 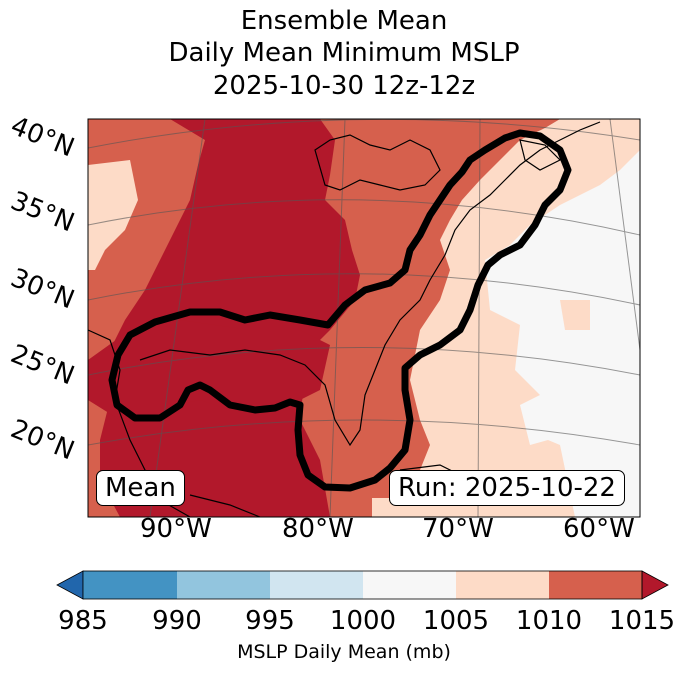 What do you see at coordinates (549, 621) in the screenshot?
I see `colorbar-tick-1010: 1010` at bounding box center [549, 621].